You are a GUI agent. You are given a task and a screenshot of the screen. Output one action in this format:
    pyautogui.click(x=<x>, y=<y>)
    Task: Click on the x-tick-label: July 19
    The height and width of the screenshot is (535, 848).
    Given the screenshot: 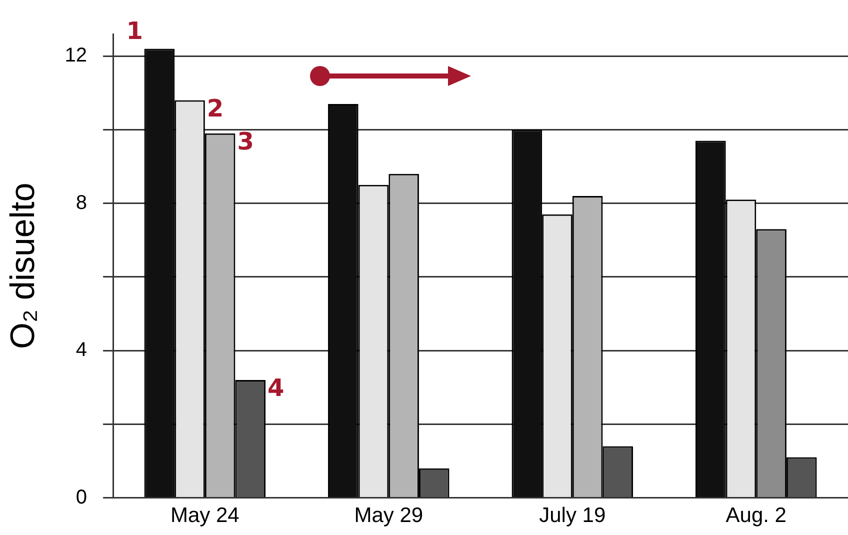 What is the action you would take?
    pyautogui.click(x=572, y=516)
    